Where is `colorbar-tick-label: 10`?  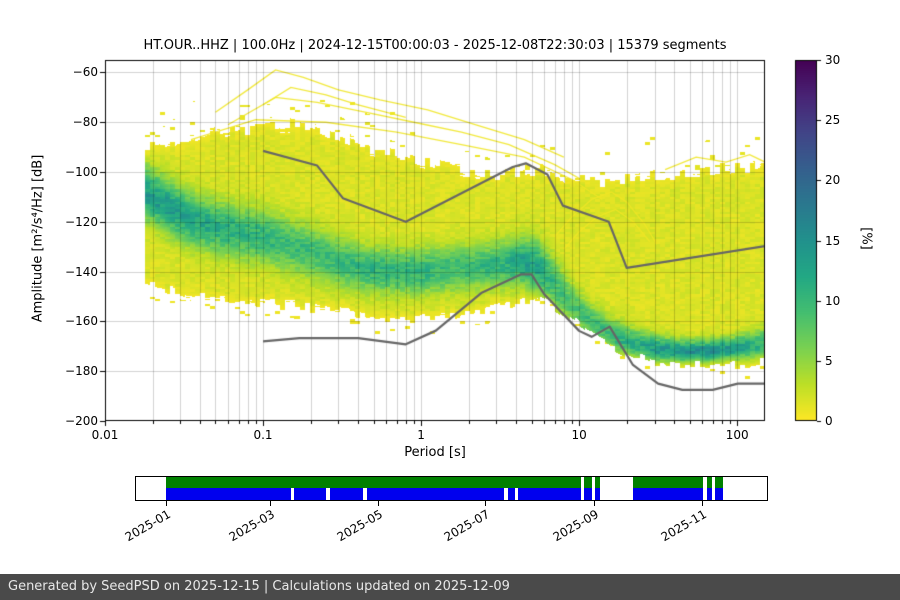
colorbar-tick-label: 10 is located at coordinates (833, 300).